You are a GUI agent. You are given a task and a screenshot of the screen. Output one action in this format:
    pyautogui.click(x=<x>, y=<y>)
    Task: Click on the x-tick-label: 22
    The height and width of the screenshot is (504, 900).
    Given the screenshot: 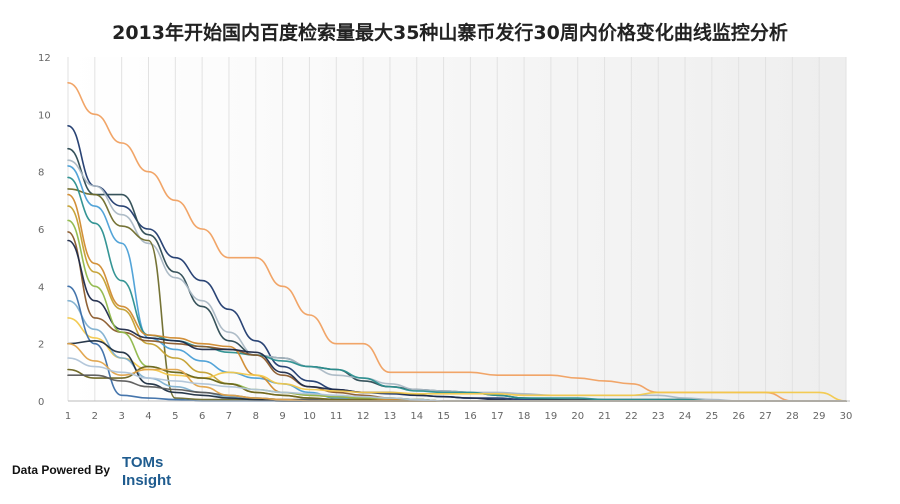 What is the action you would take?
    pyautogui.click(x=631, y=416)
    